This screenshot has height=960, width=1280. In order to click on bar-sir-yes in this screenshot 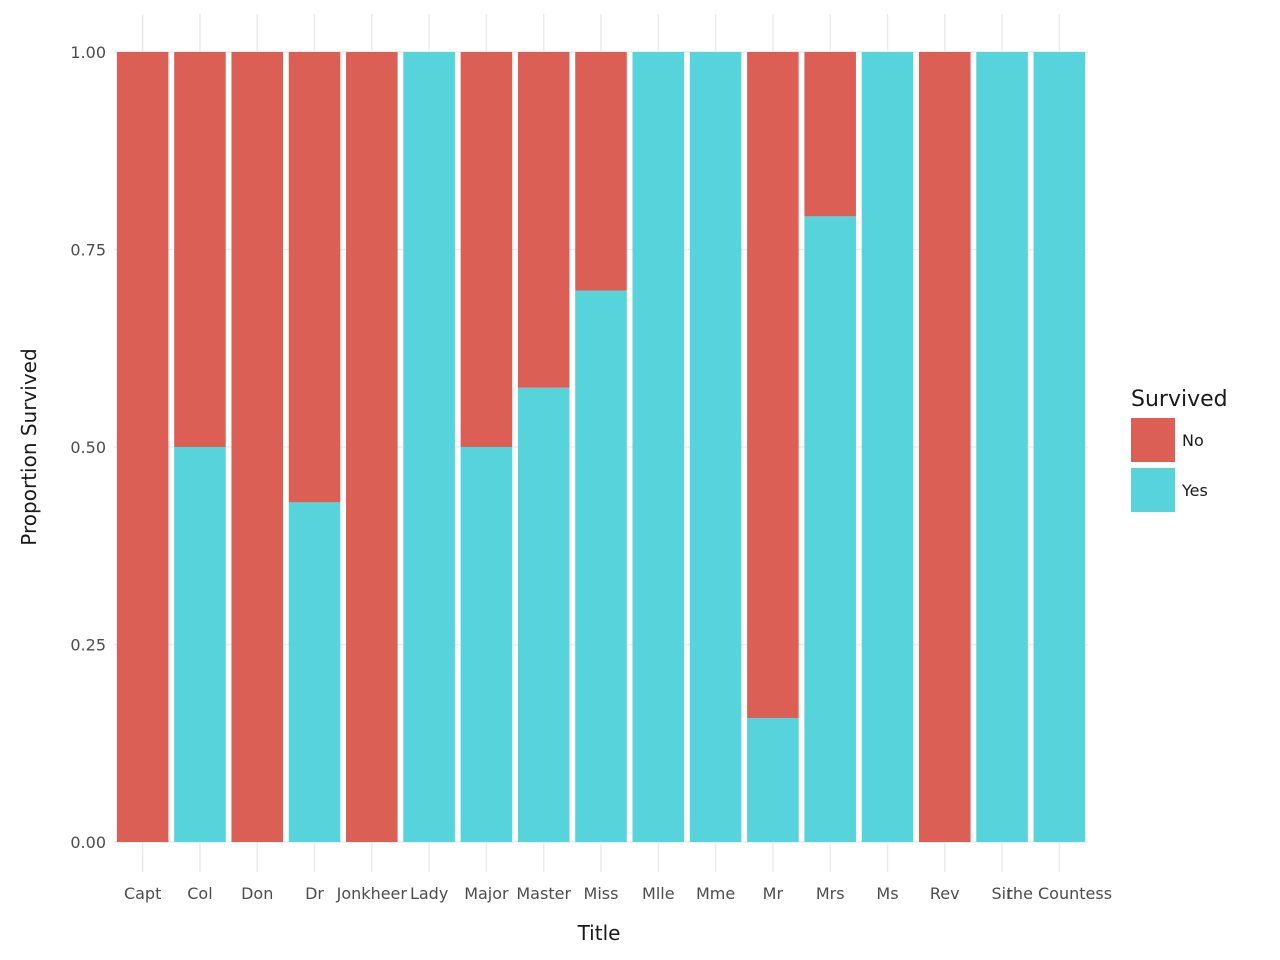, I will do `click(1002, 447)`.